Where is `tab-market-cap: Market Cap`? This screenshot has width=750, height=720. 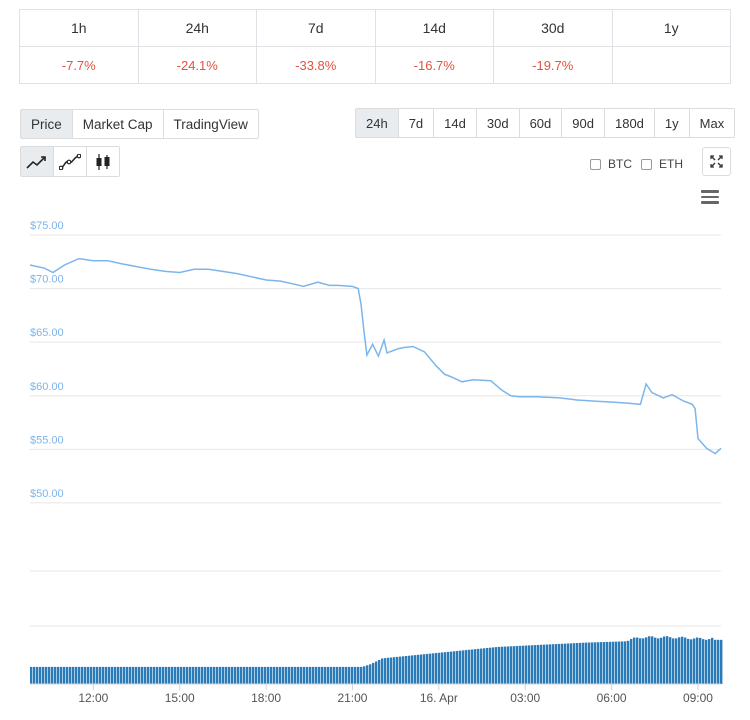 tab-market-cap: Market Cap is located at coordinates (117, 124).